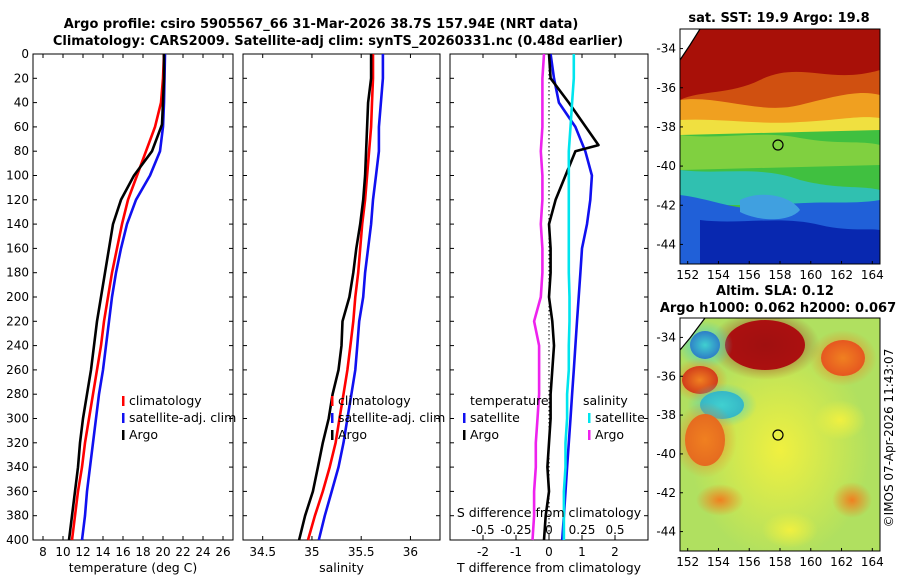 The width and height of the screenshot is (900, 580). Describe the element at coordinates (102, 552) in the screenshot. I see `temp-xtick-label: 14` at that location.